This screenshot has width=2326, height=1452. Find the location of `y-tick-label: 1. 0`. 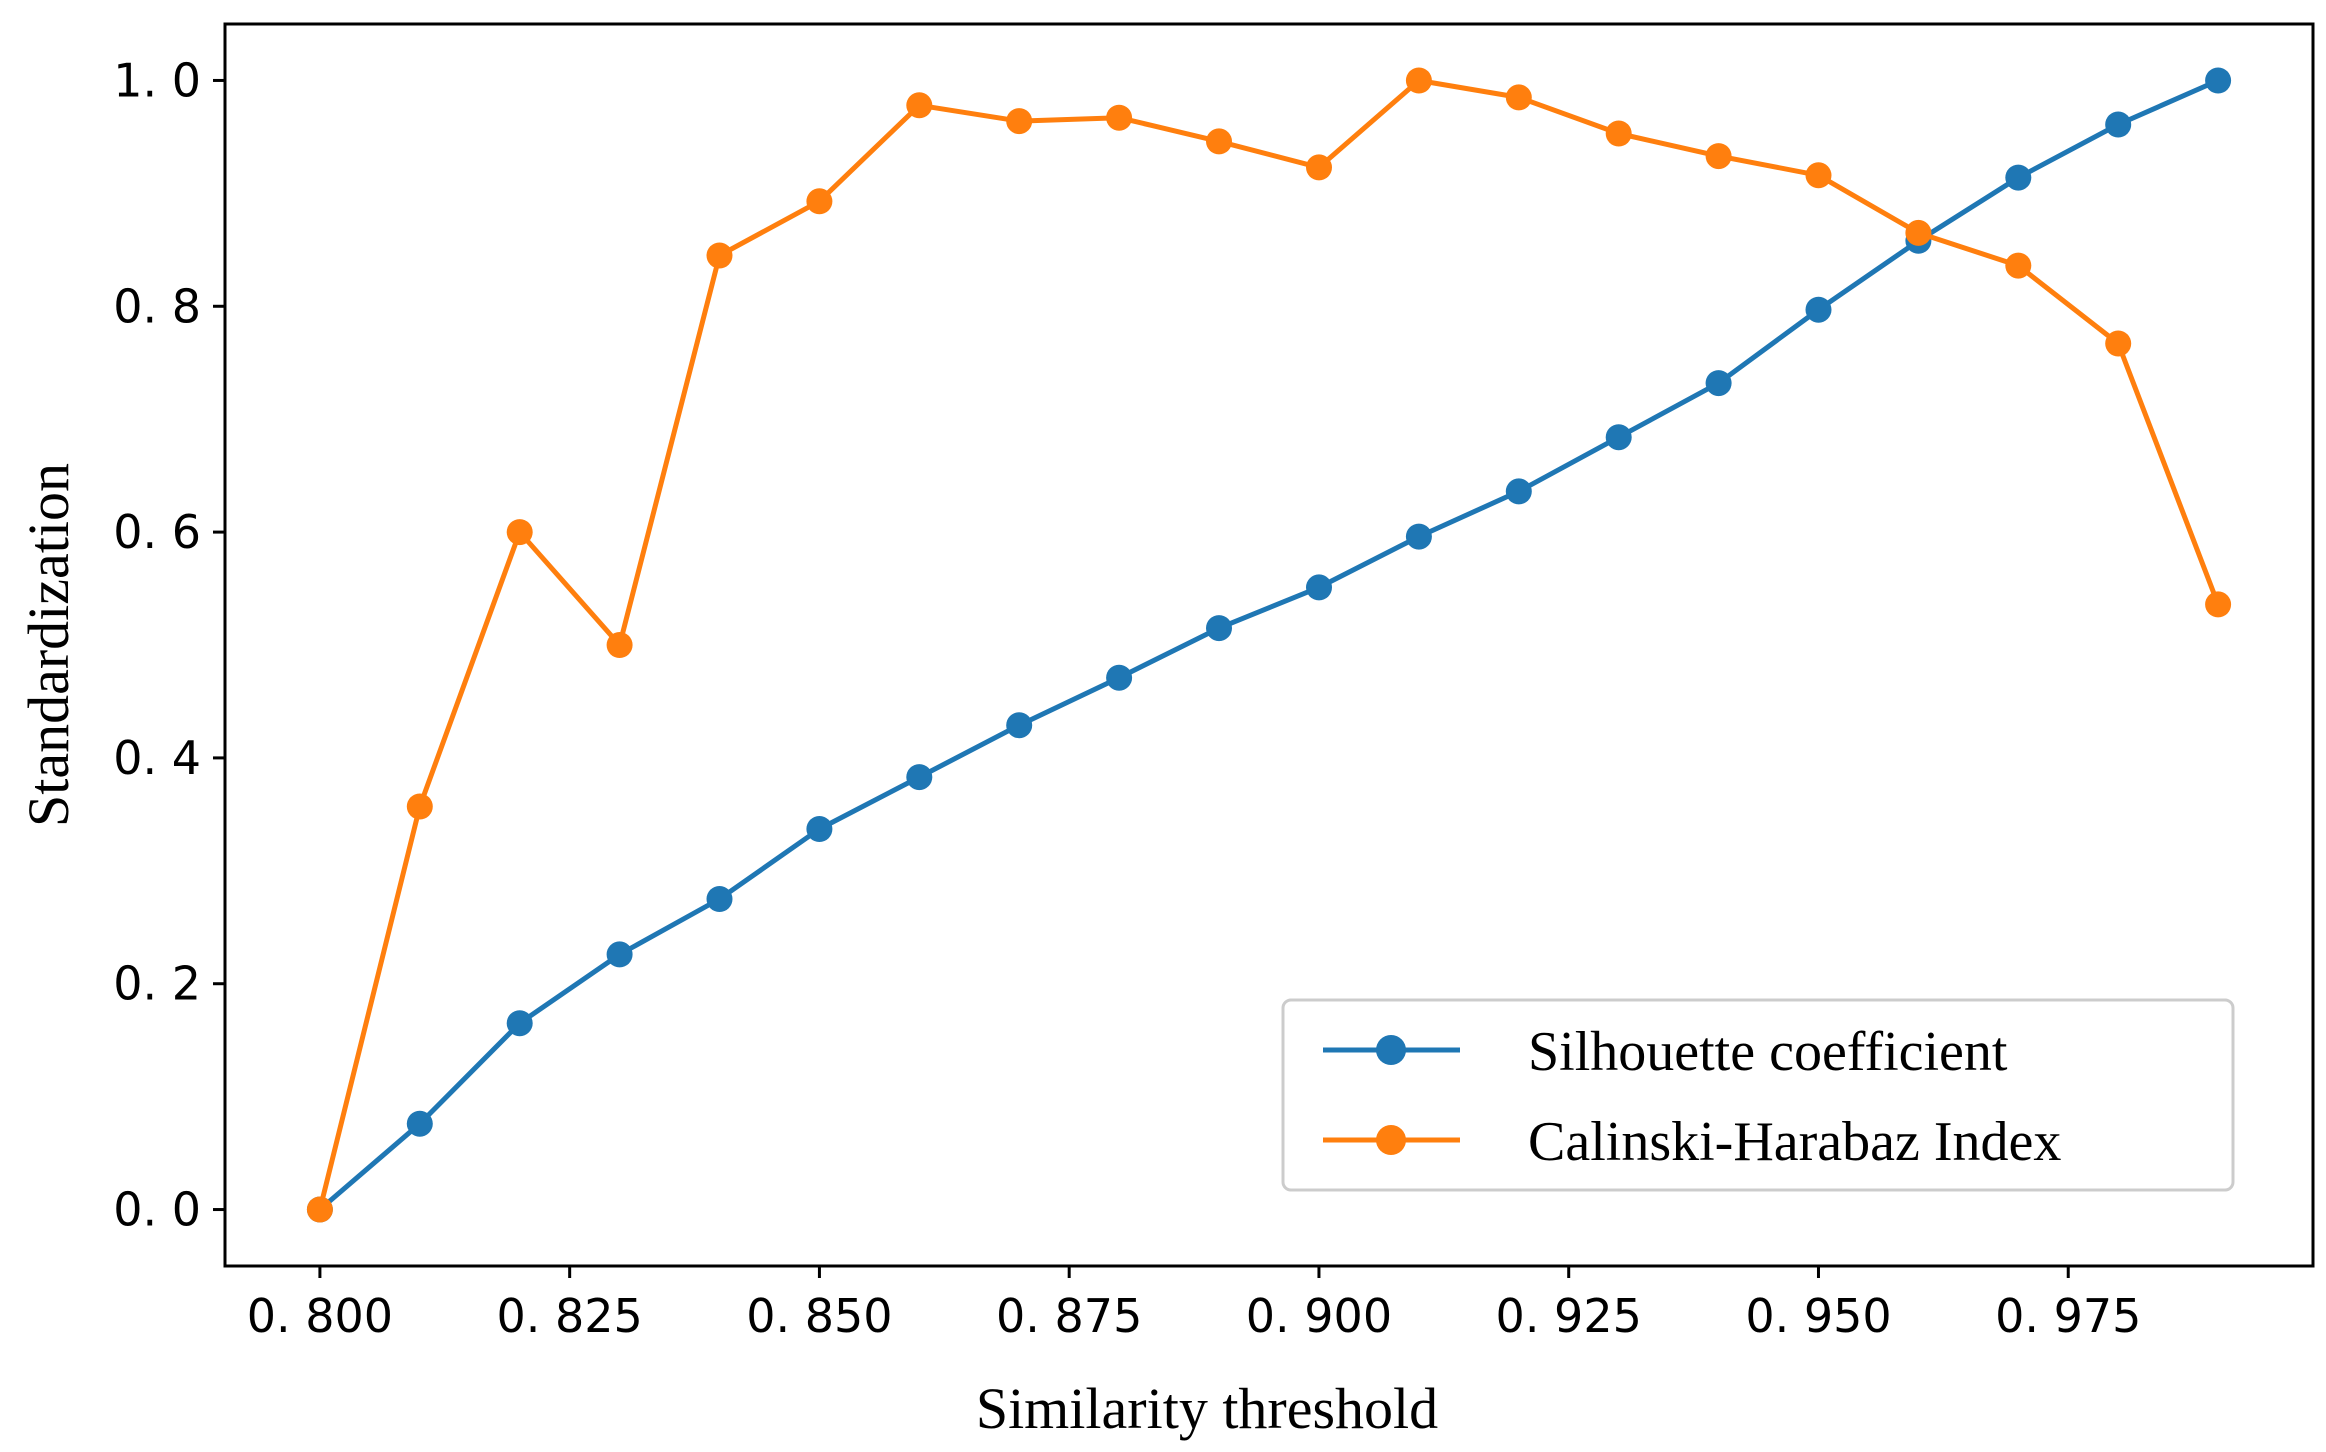

y-tick-label: 1. 0 is located at coordinates (157, 80).